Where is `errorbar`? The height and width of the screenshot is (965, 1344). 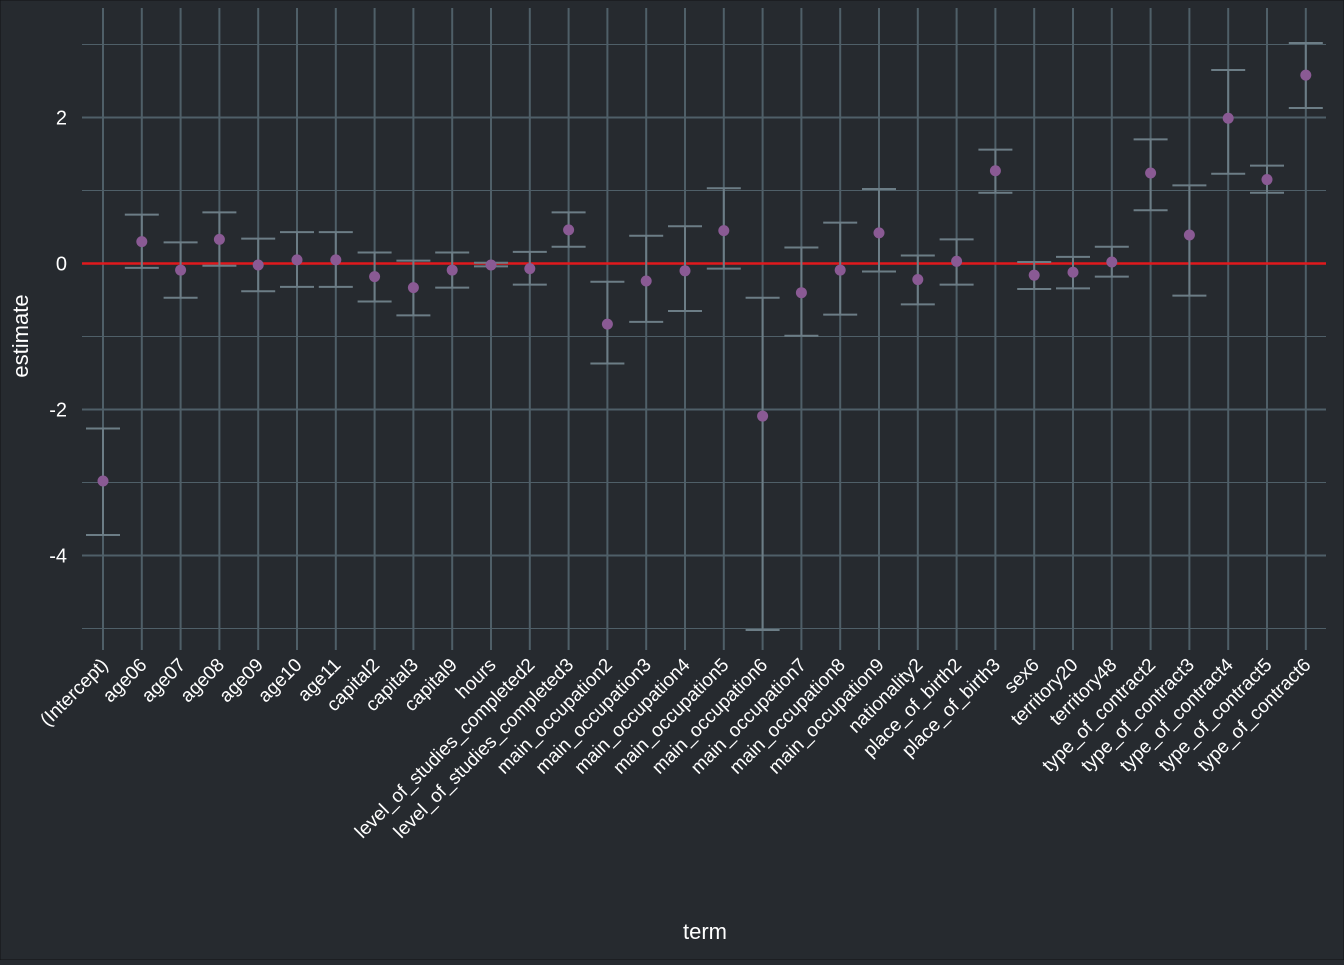
errorbar is located at coordinates (762, 463).